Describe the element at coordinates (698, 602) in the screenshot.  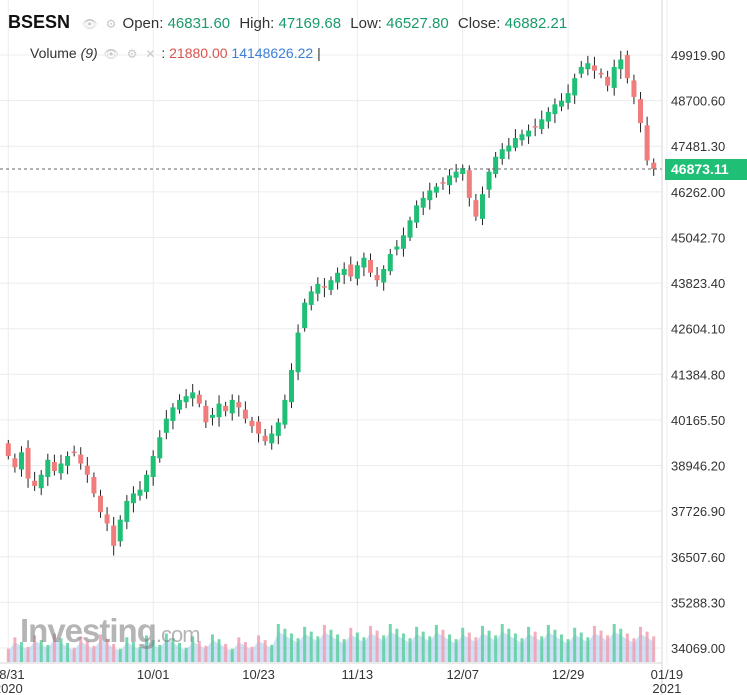
I see `y-tick-label: 35288.30` at that location.